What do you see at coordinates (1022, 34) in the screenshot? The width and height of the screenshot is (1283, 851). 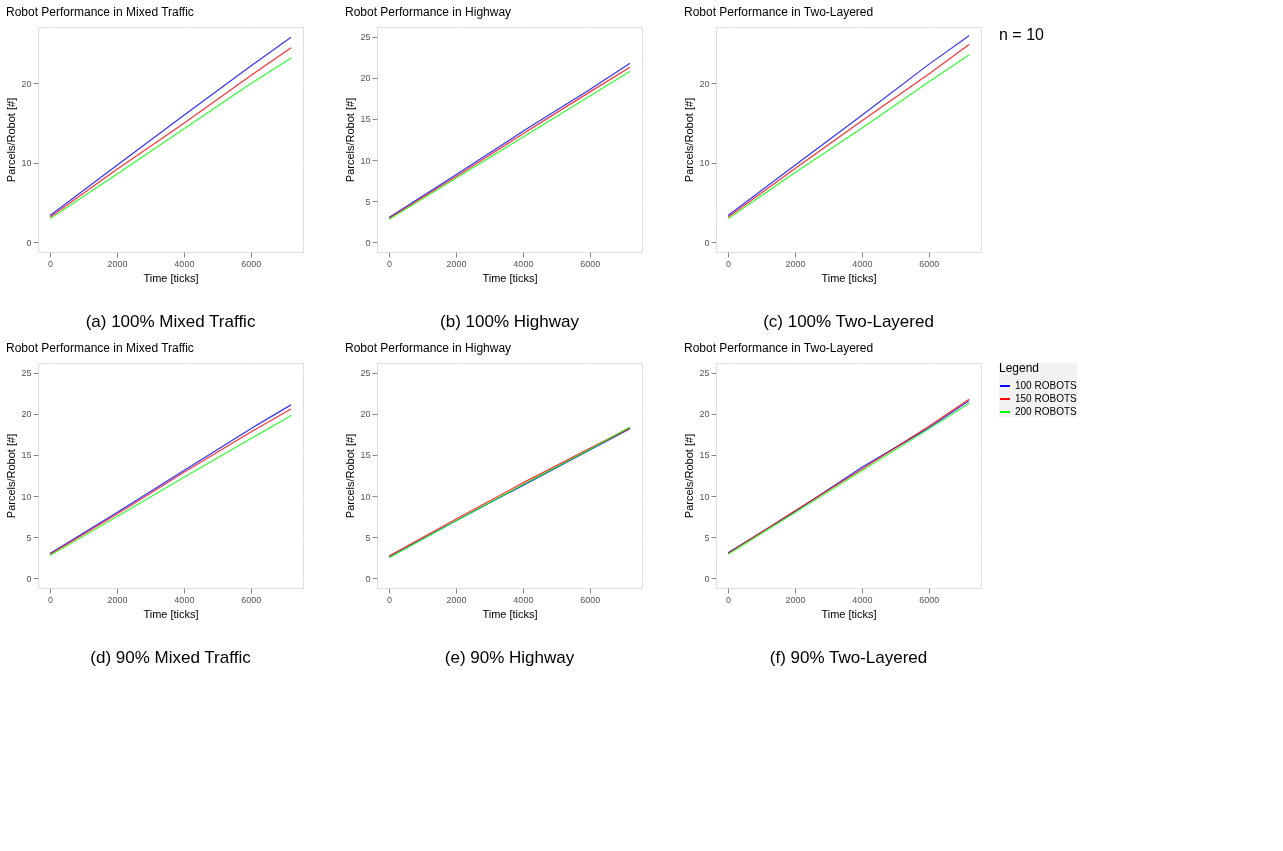 I see `text: n = 10` at bounding box center [1022, 34].